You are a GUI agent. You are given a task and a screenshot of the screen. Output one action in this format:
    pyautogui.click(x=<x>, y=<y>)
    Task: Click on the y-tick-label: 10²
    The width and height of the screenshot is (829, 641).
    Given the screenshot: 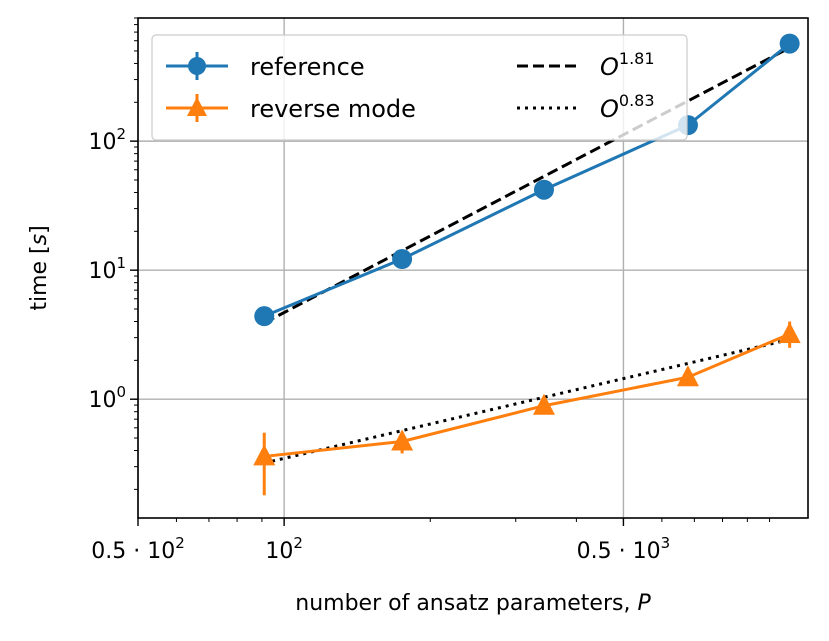 What is the action you would take?
    pyautogui.click(x=107, y=140)
    